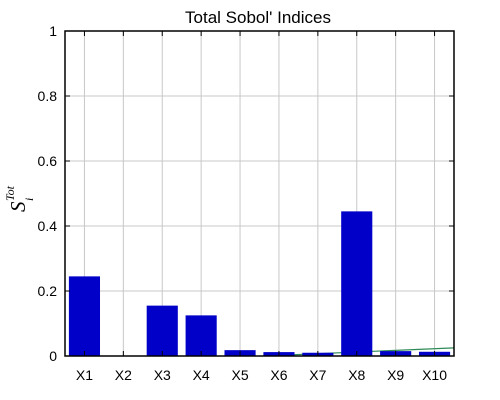  What do you see at coordinates (123, 375) in the screenshot?
I see `x-tick-label: X2` at bounding box center [123, 375].